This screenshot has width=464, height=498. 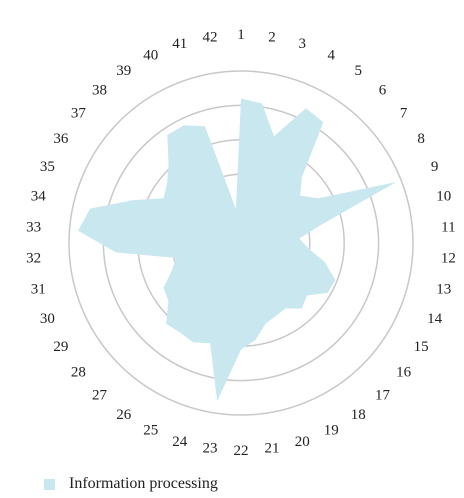 I want to click on axis-label-32: 32, so click(x=33, y=259).